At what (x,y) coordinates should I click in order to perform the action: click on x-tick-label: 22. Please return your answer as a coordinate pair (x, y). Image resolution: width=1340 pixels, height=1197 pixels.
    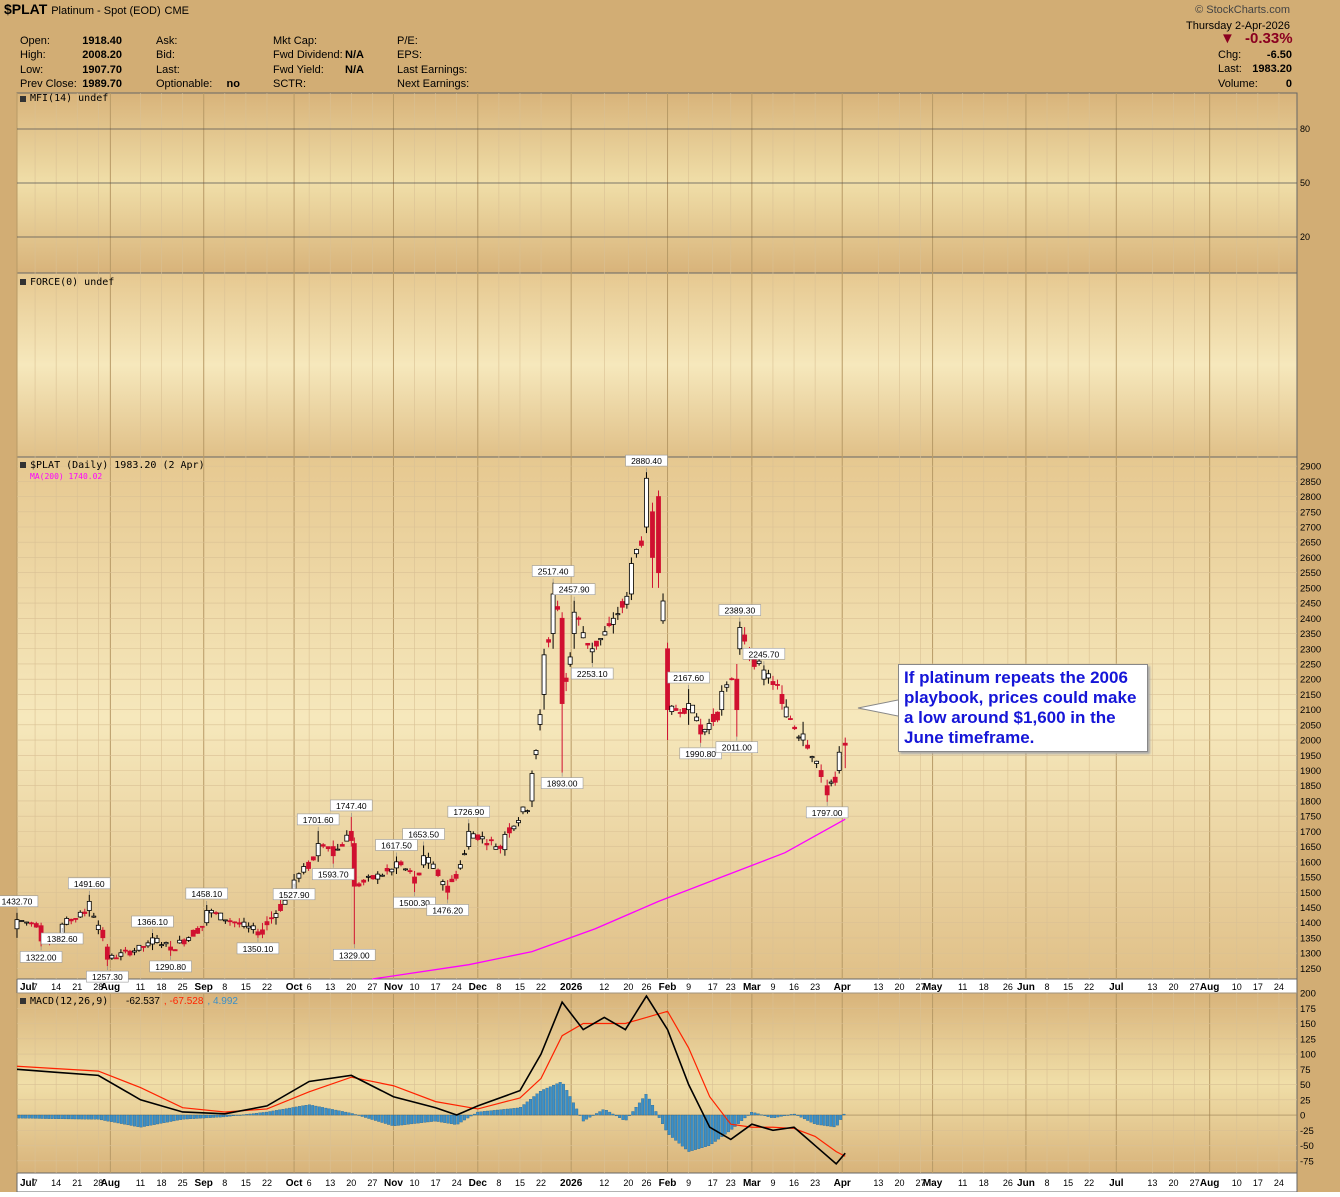
    Looking at the image, I should click on (541, 987).